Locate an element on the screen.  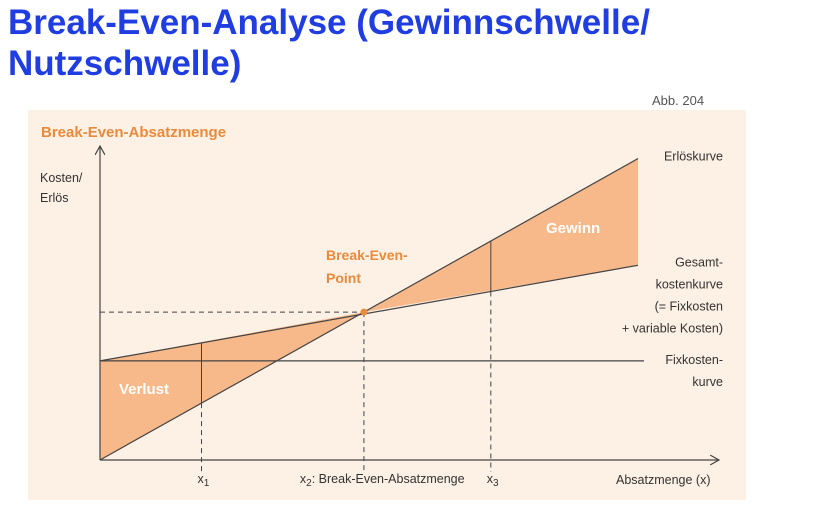
series-label-total-cost: (= Fixkosten is located at coordinates (689, 306).